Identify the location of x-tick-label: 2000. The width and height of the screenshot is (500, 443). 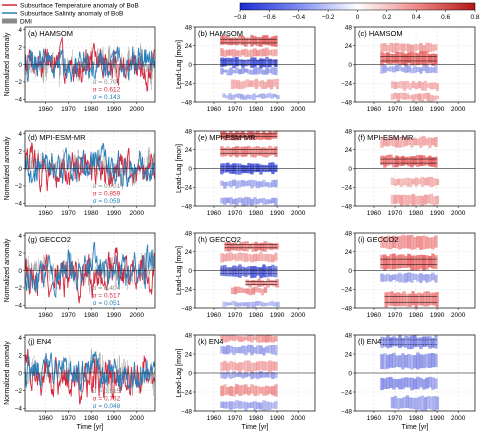
(458, 418).